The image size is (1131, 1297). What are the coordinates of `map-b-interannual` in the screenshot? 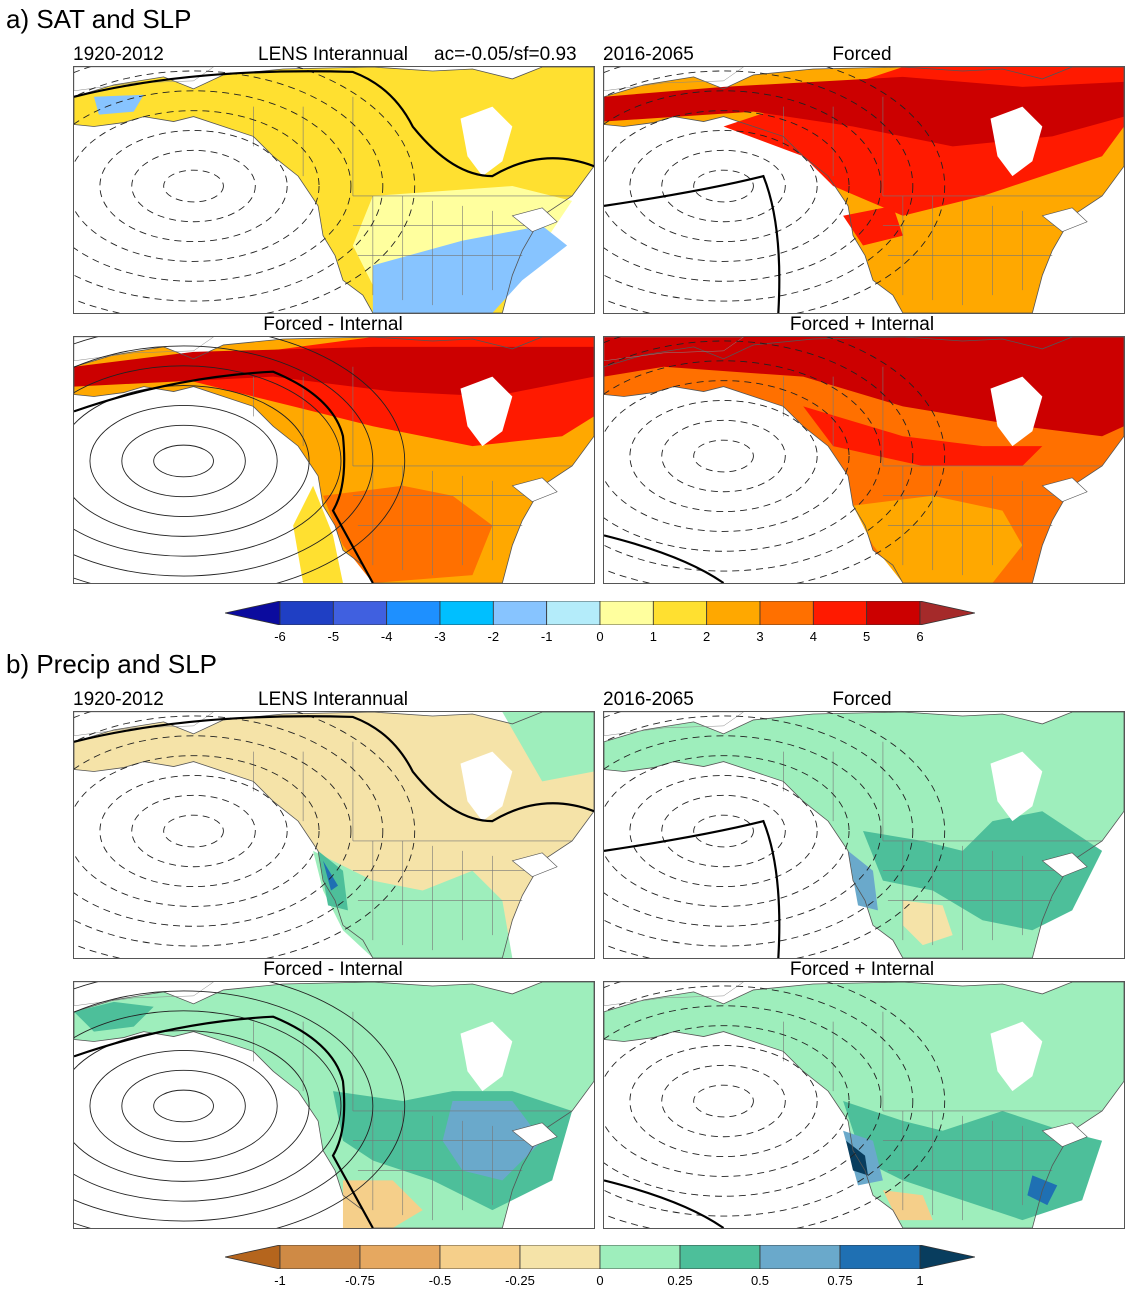 It's located at (334, 835).